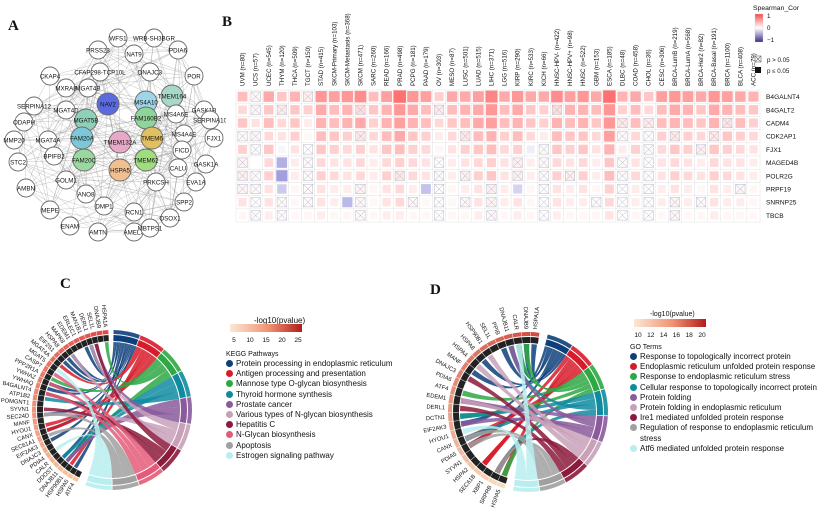 The width and height of the screenshot is (824, 520). What do you see at coordinates (104, 206) in the screenshot?
I see `network-node-dmp1: DMP1` at bounding box center [104, 206].